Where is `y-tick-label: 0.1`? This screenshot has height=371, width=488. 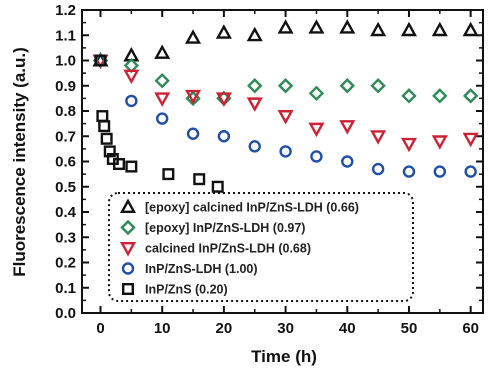
y-tick-label: 0.1 is located at coordinates (65, 288).